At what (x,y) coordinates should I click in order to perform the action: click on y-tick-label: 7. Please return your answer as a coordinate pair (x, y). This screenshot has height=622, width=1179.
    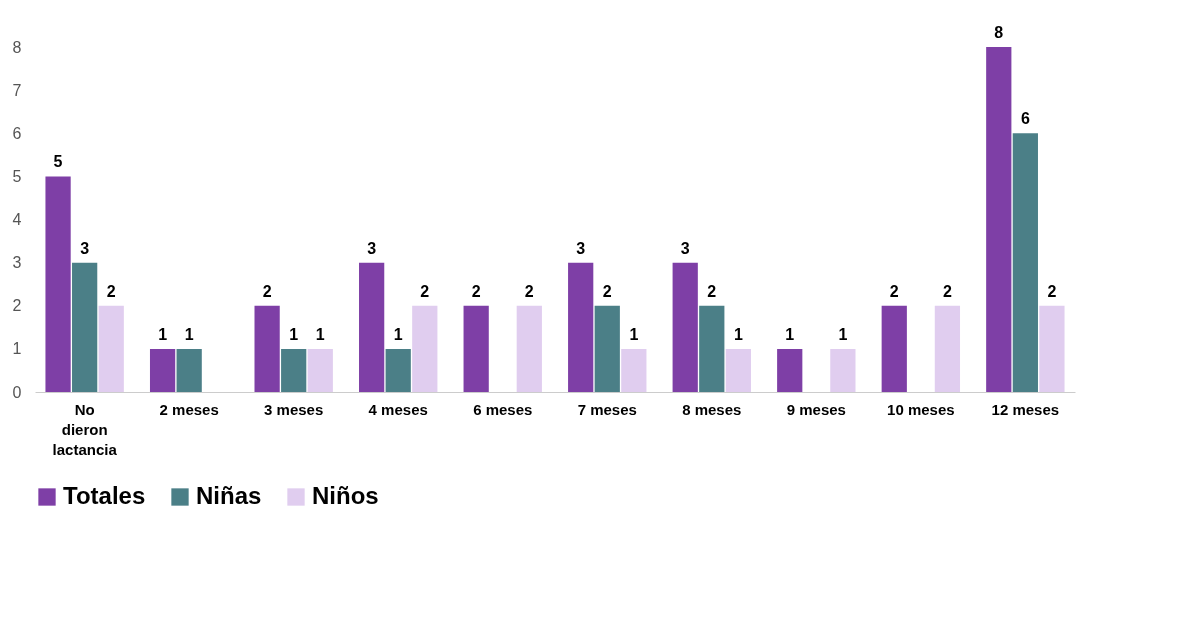
    Looking at the image, I should click on (17, 90).